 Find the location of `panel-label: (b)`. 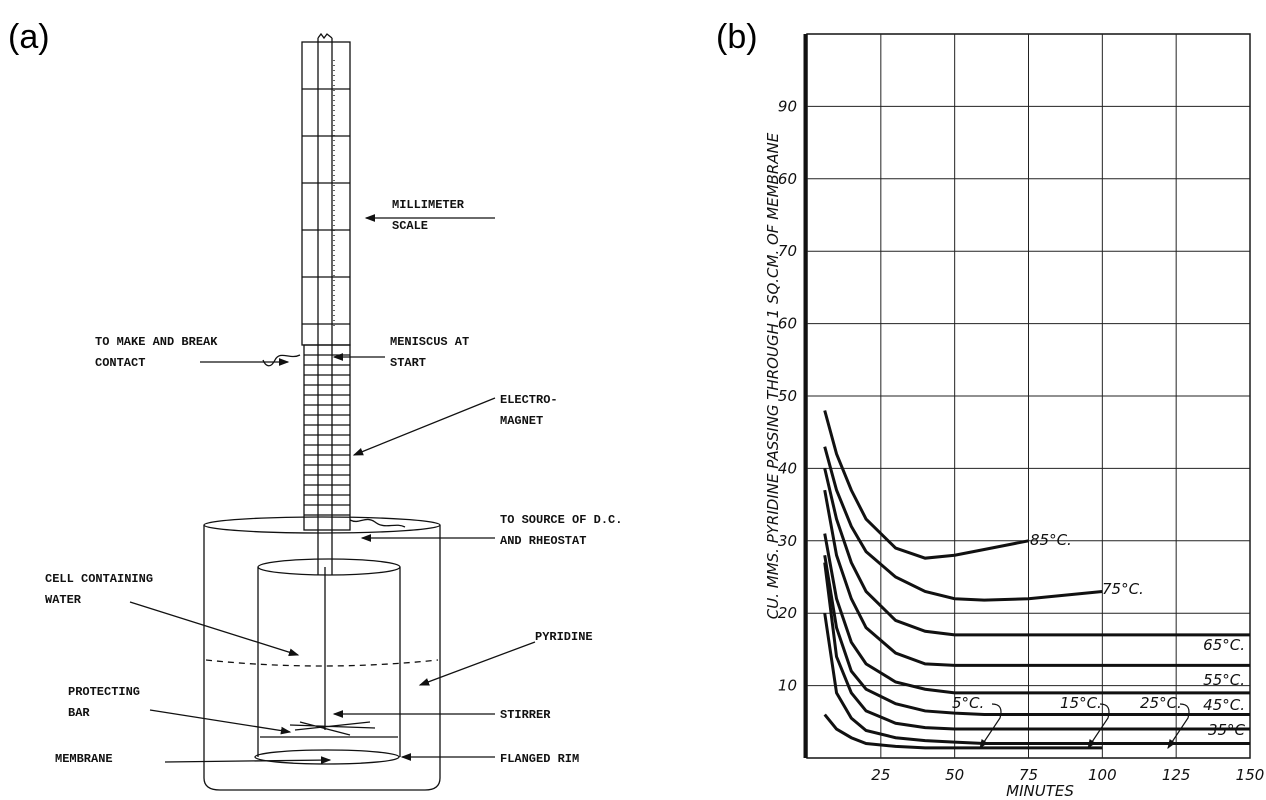

panel-label: (b) is located at coordinates (737, 37).